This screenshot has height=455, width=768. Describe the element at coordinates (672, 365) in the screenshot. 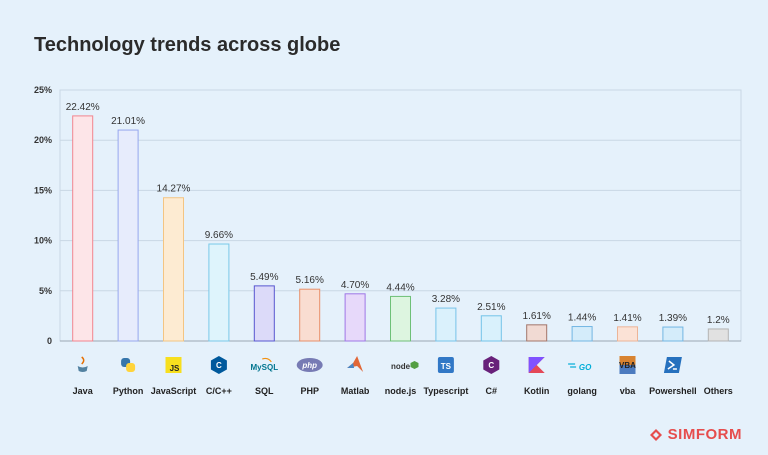

I see `powershell-icon` at that location.